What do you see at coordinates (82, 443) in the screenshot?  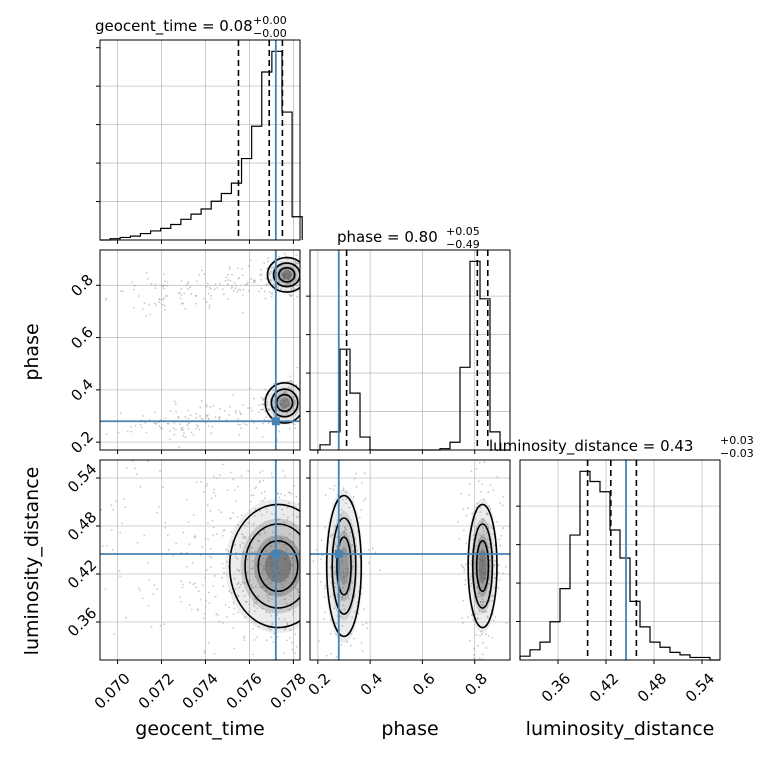 I see `scatter-geocent_time_vs_phase-yticklabel-0: 0.2` at bounding box center [82, 443].